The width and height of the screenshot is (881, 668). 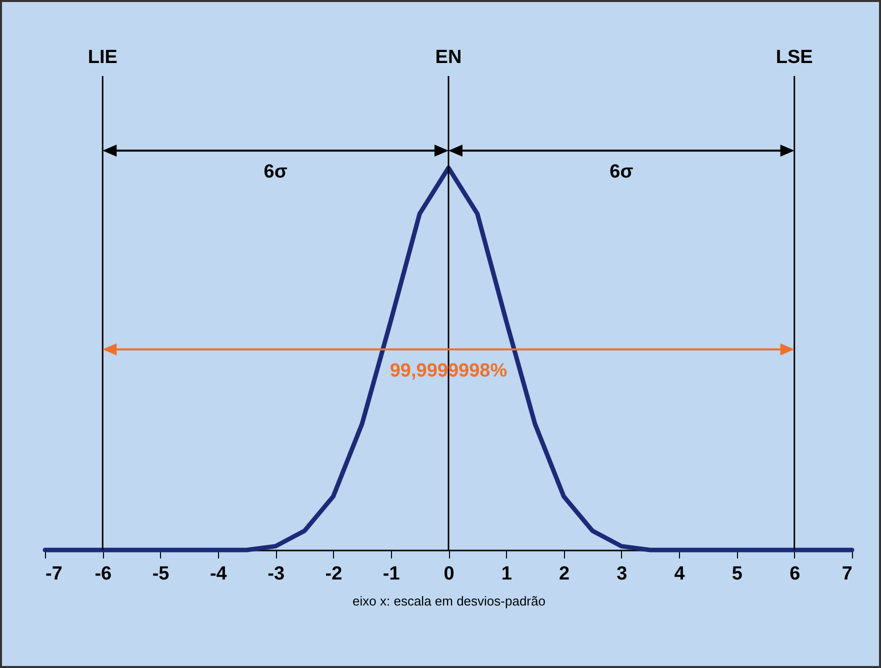 What do you see at coordinates (564, 574) in the screenshot?
I see `x-tick-label: 2` at bounding box center [564, 574].